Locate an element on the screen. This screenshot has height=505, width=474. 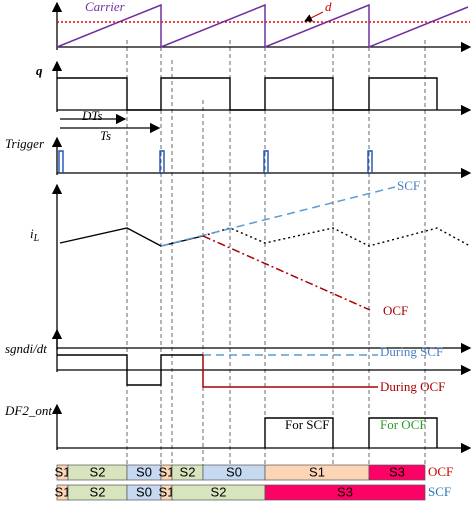
dts-label: DTs is located at coordinates (91, 115).